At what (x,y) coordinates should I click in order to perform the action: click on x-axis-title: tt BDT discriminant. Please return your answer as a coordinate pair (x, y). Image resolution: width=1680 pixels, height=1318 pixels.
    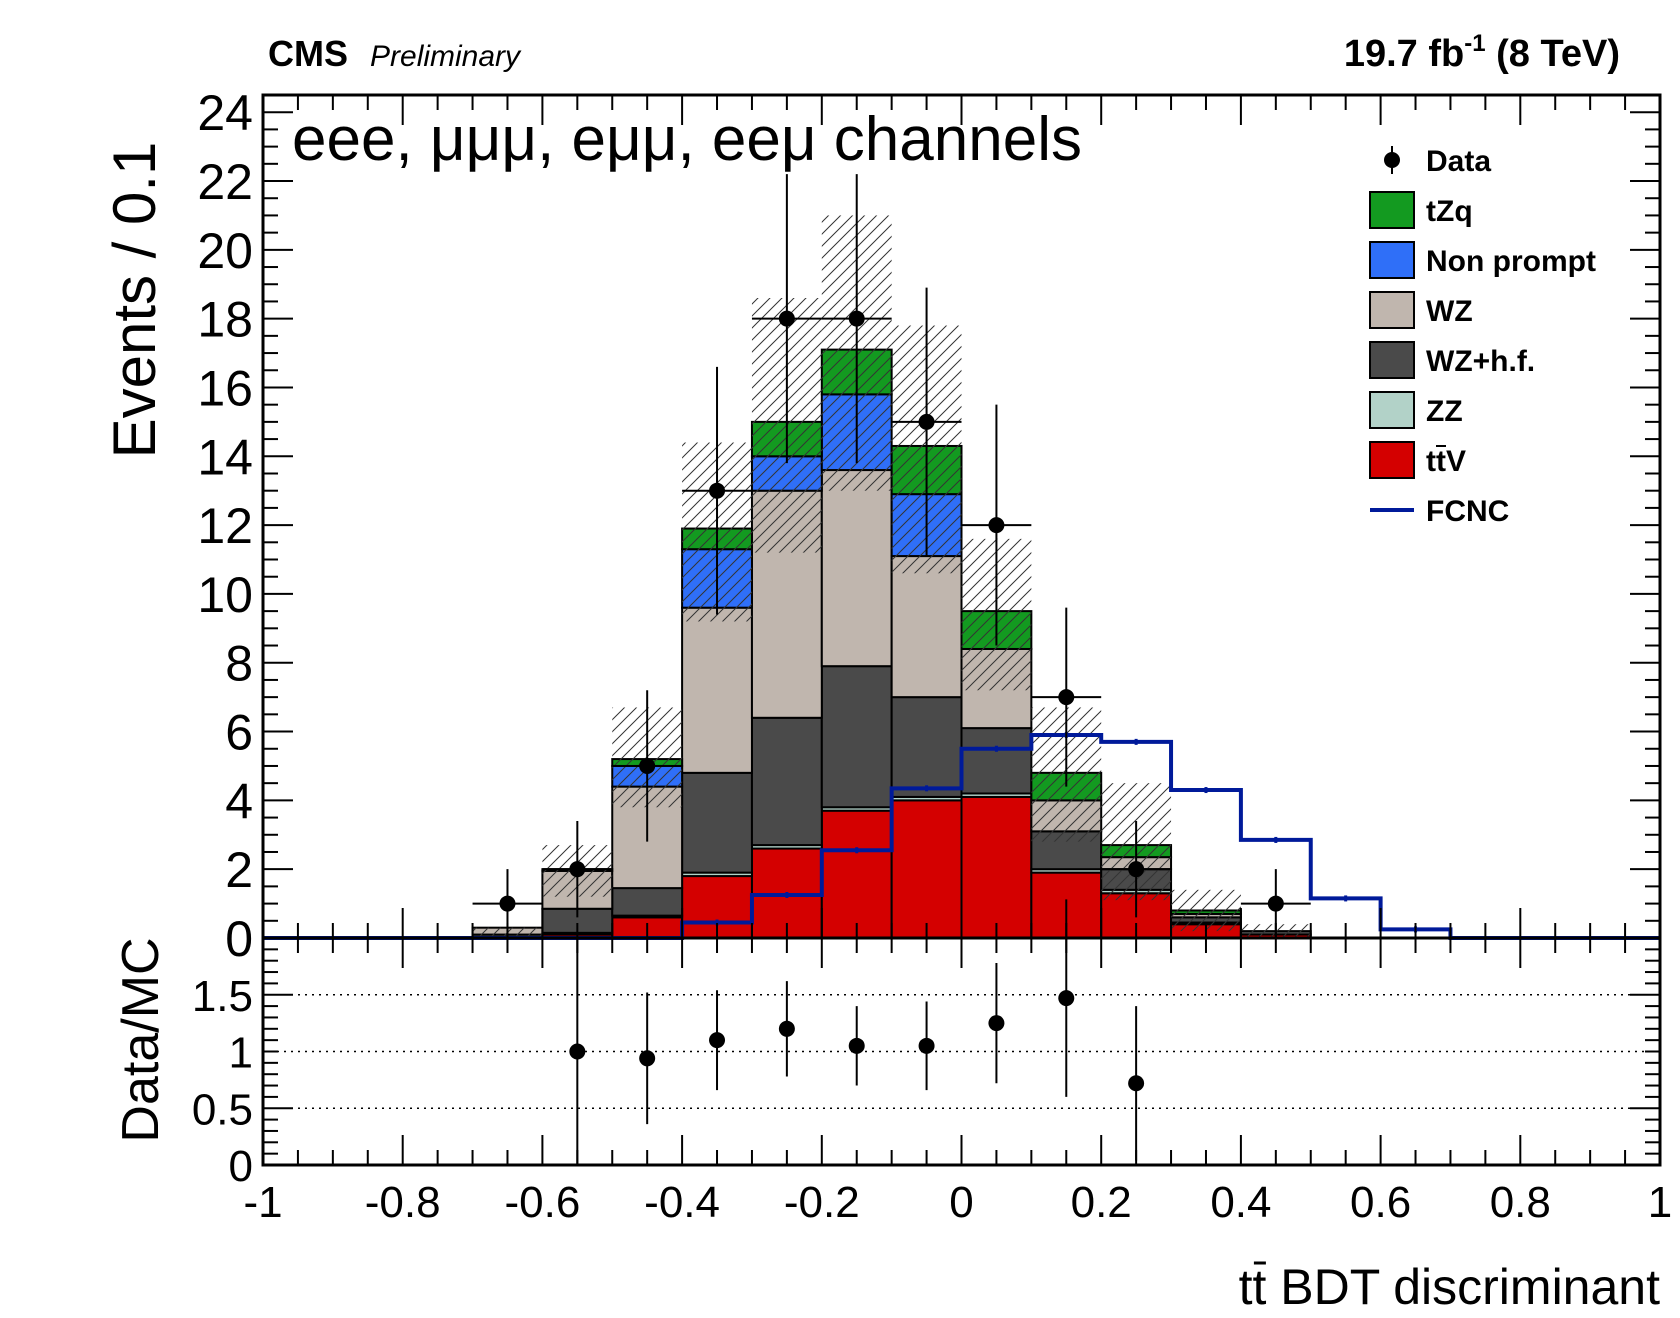
    Looking at the image, I should click on (1450, 1287).